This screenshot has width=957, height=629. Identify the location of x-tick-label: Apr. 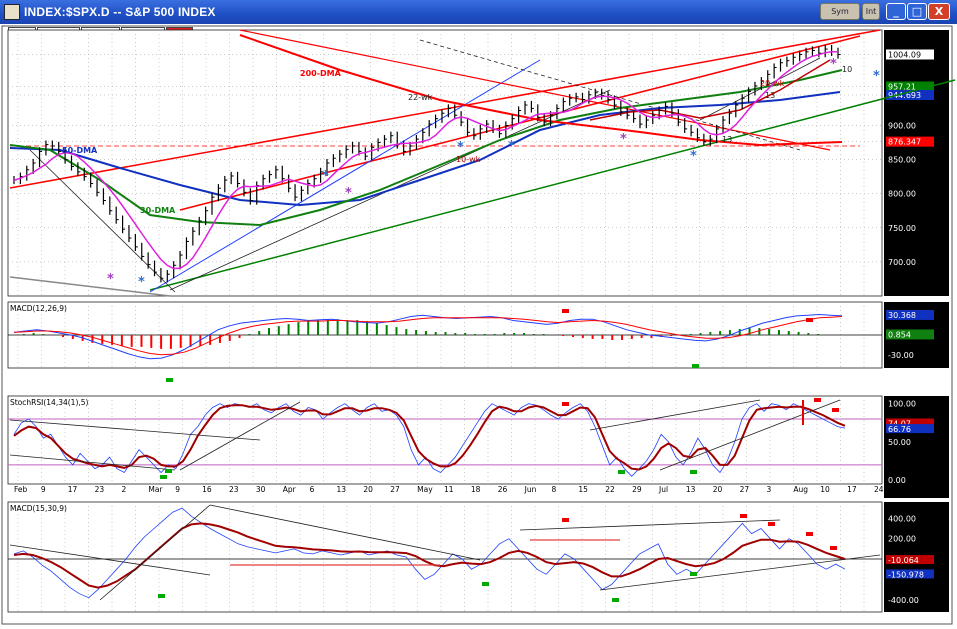
(290, 489).